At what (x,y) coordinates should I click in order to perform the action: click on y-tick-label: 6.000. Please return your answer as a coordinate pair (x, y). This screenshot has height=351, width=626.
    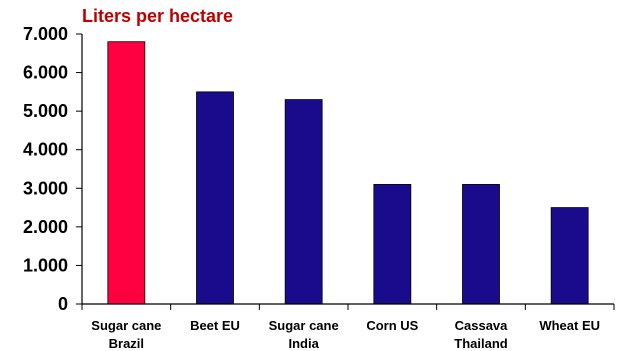
    Looking at the image, I should click on (45, 73).